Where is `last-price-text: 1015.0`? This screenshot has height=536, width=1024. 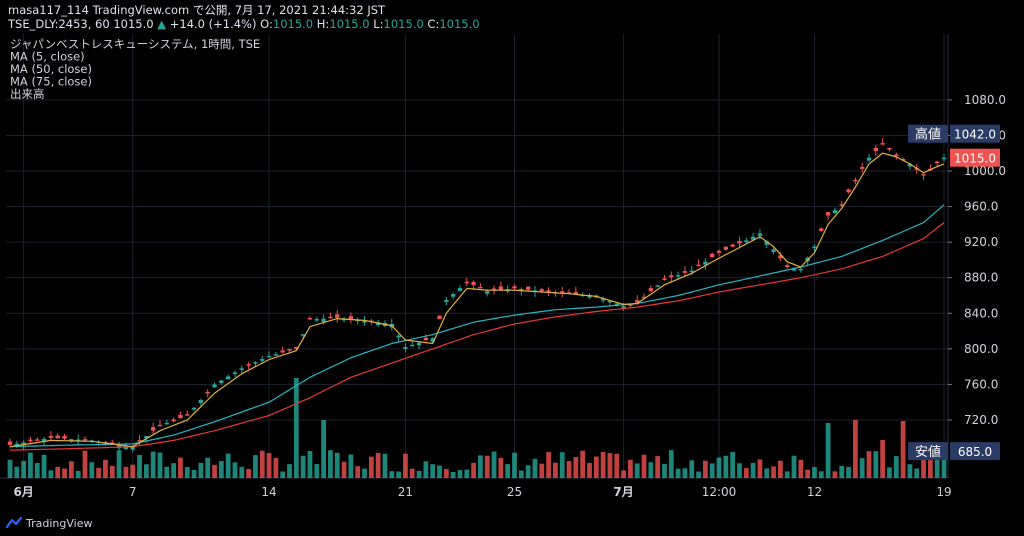
last-price-text: 1015.0 is located at coordinates (975, 159).